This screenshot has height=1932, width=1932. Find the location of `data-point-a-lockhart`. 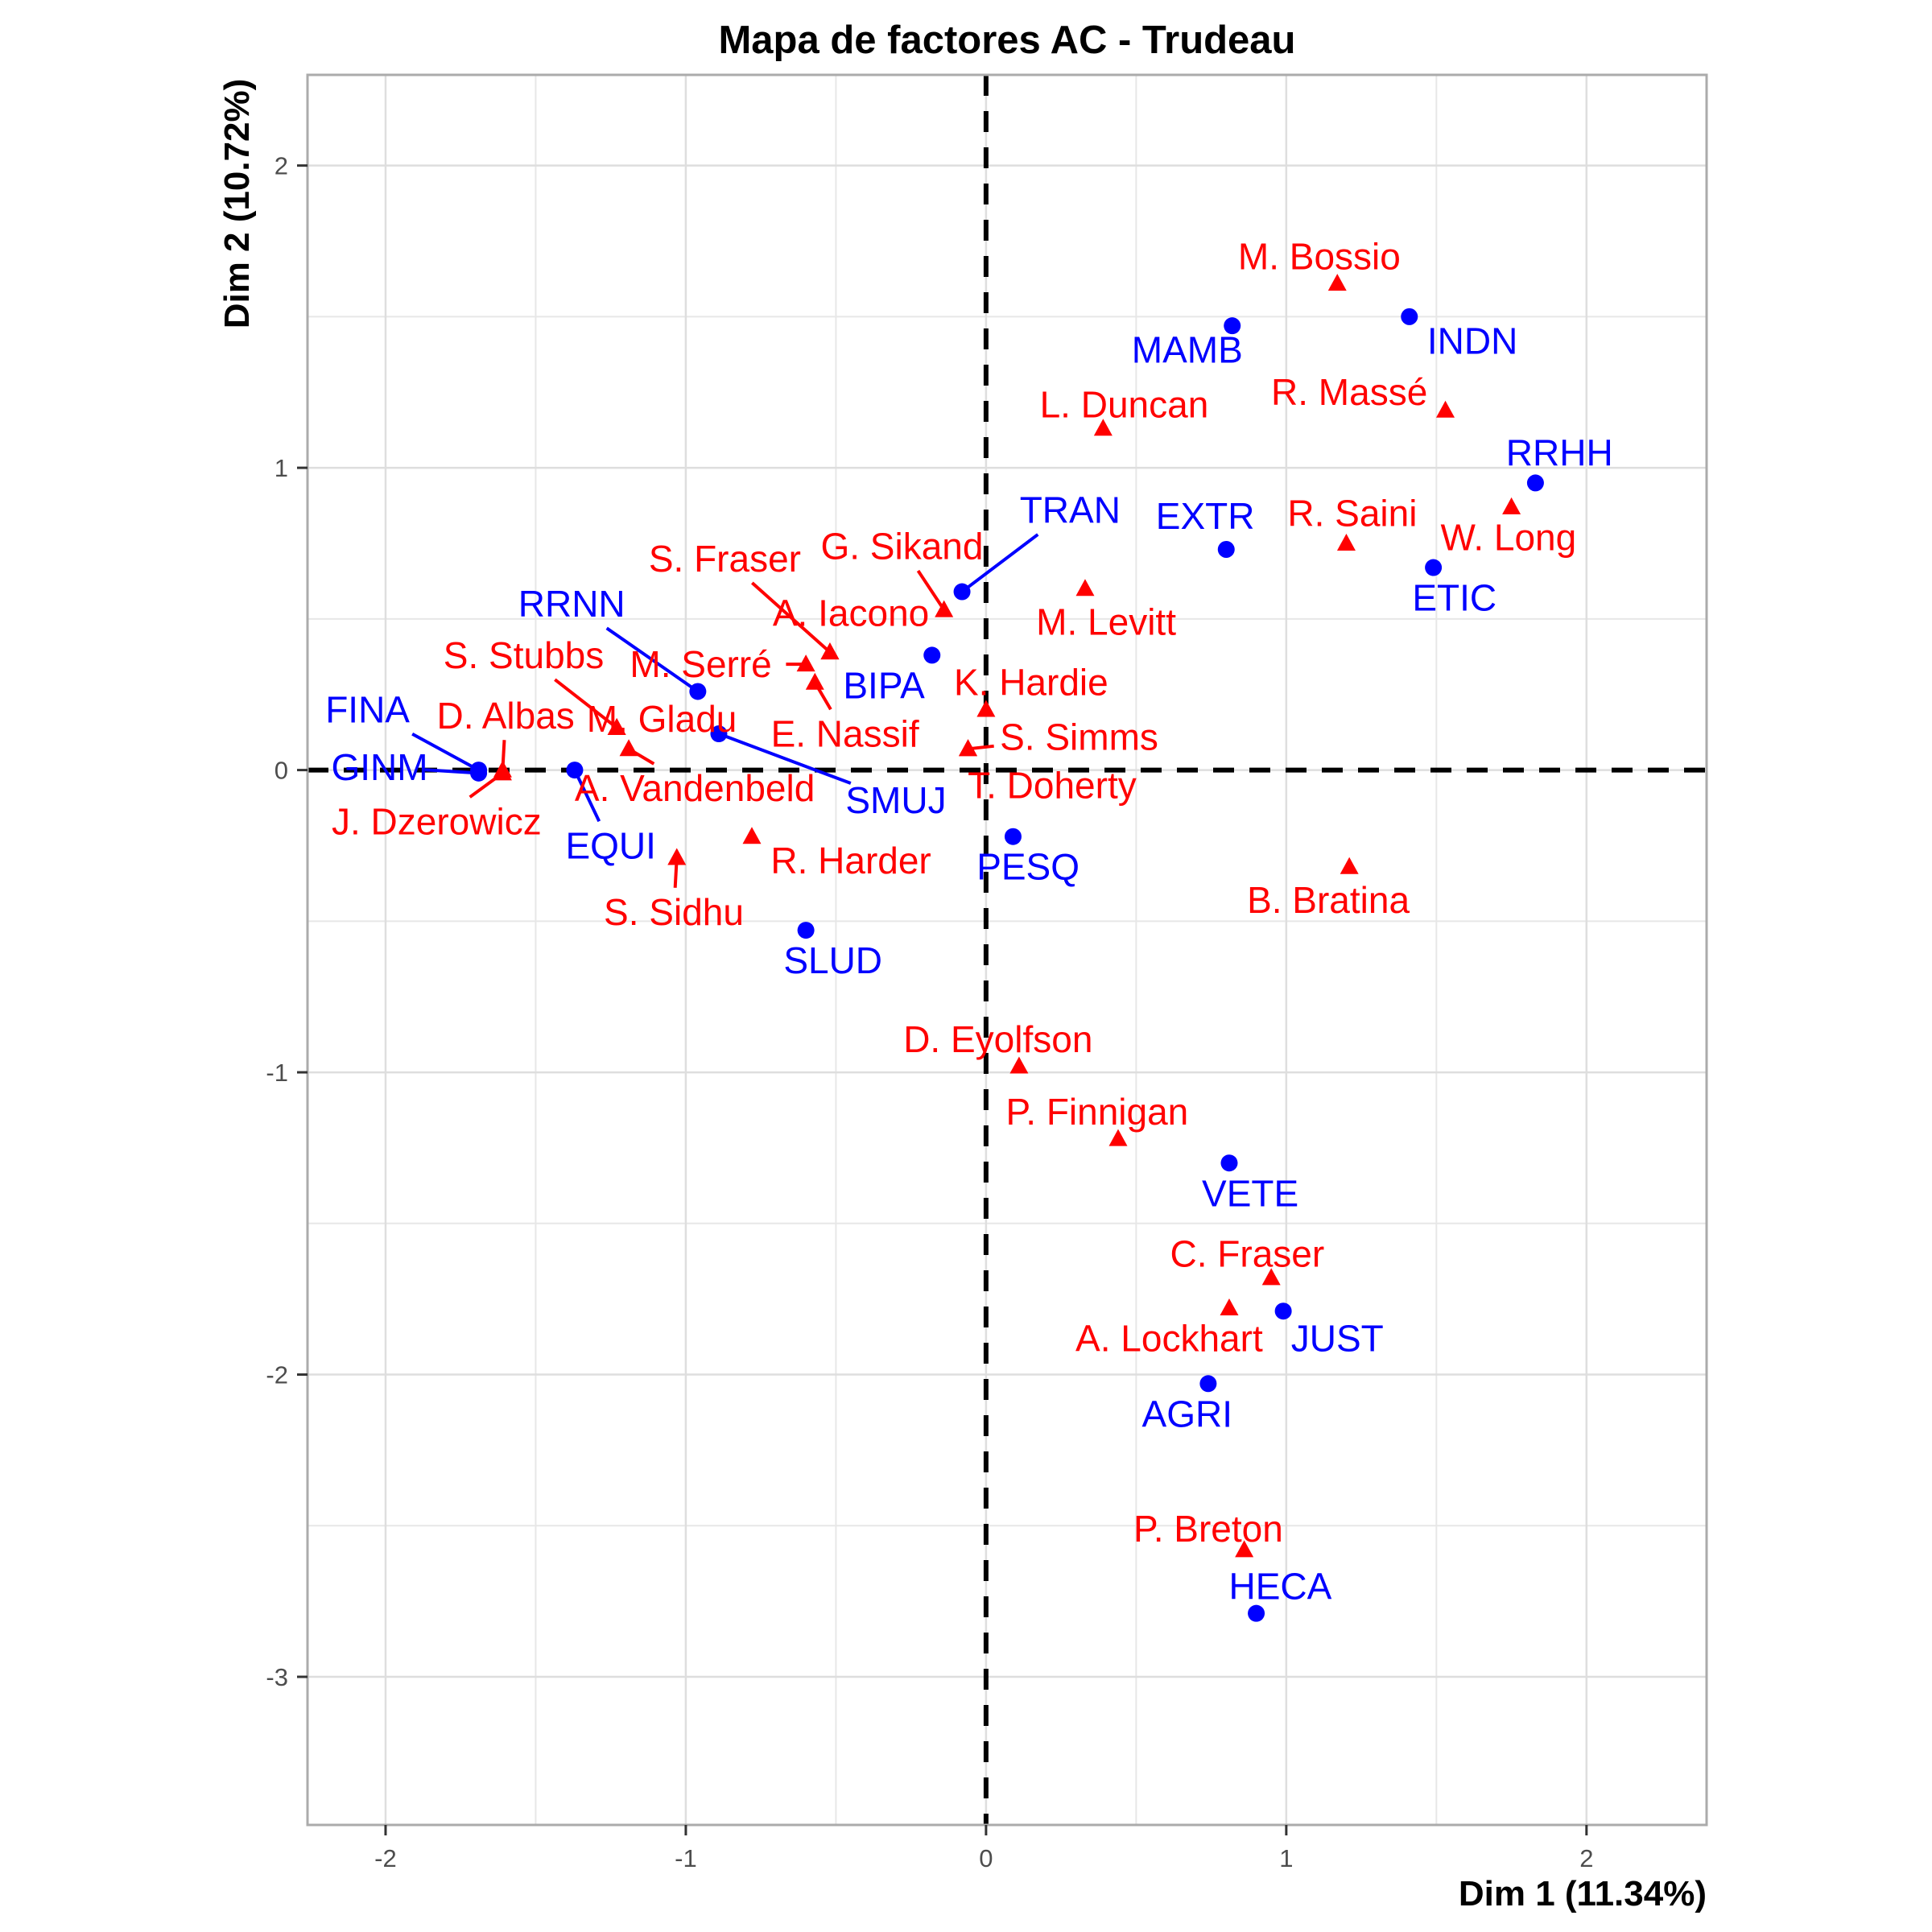

data-point-a-lockhart is located at coordinates (1229, 1306).